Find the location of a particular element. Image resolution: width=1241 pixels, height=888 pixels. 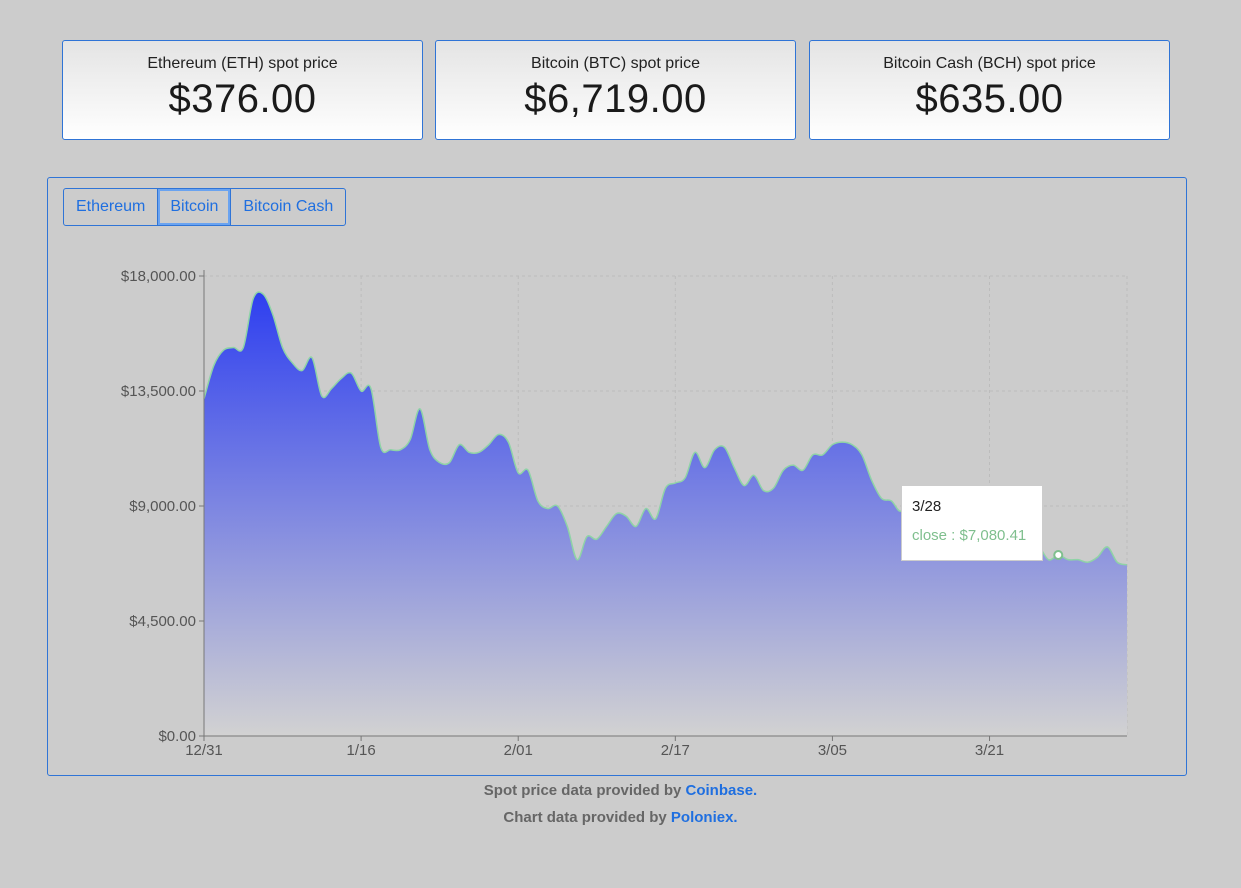

bch-price-card: Bitcoin Cash (BCH) spot price $635.00 is located at coordinates (989, 90).